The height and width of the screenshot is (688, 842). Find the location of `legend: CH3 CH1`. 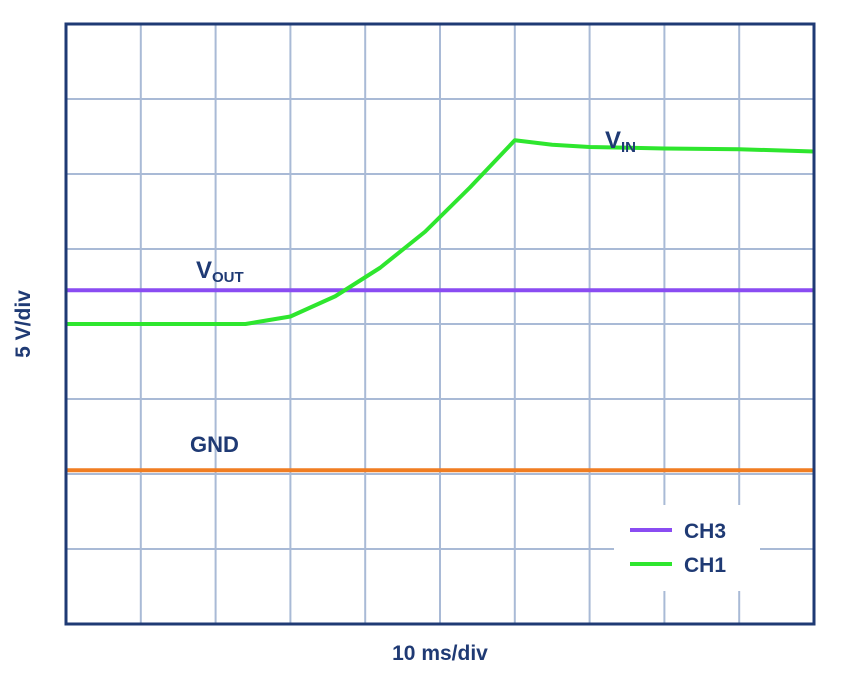

legend: CH3 CH1 is located at coordinates (687, 548).